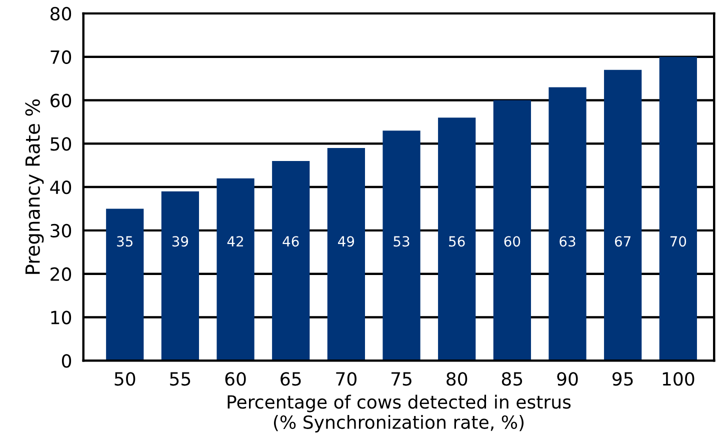  Describe the element at coordinates (622, 241) in the screenshot. I see `data-label: 67` at that location.